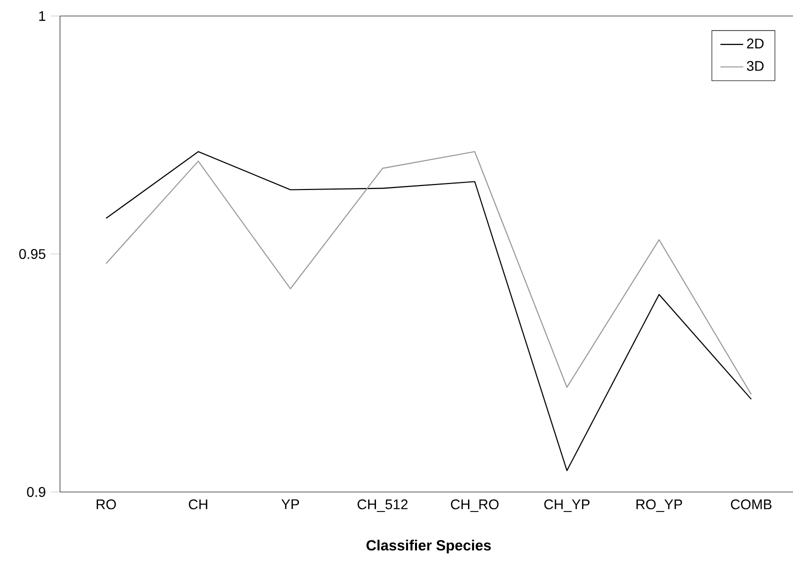 This screenshot has height=576, width=793. Describe the element at coordinates (290, 504) in the screenshot. I see `x-tick-label: YP` at that location.